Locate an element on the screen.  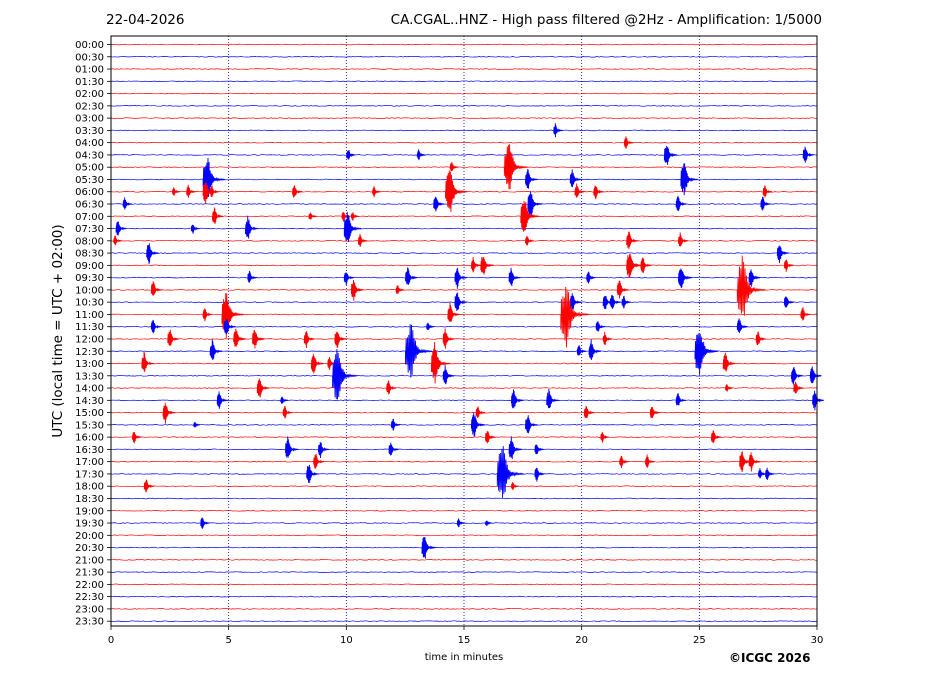
trace-03:30 is located at coordinates (464, 130).